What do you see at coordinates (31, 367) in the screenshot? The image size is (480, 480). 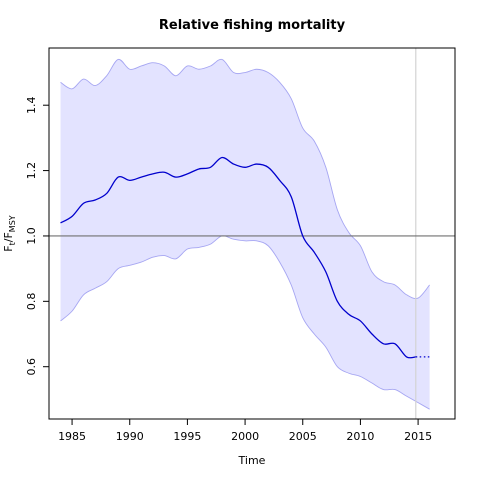 I see `y-tick-label: 0.6` at bounding box center [31, 367].